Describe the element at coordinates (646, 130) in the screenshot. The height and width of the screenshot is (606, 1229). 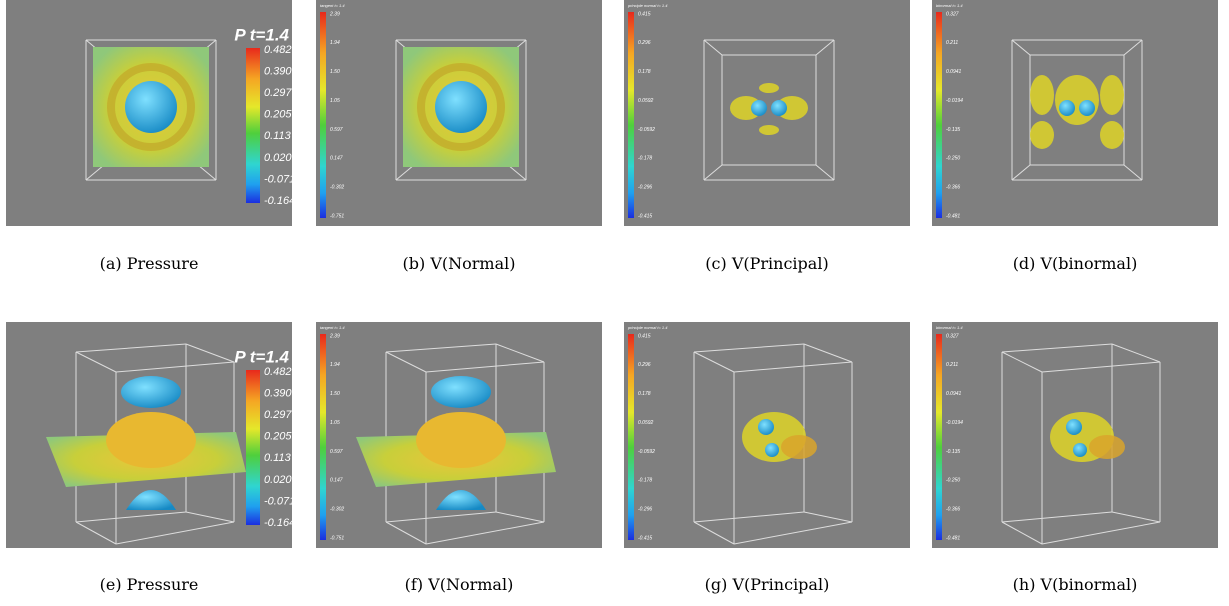
I see `colorbar-label: -0.0592` at that location.